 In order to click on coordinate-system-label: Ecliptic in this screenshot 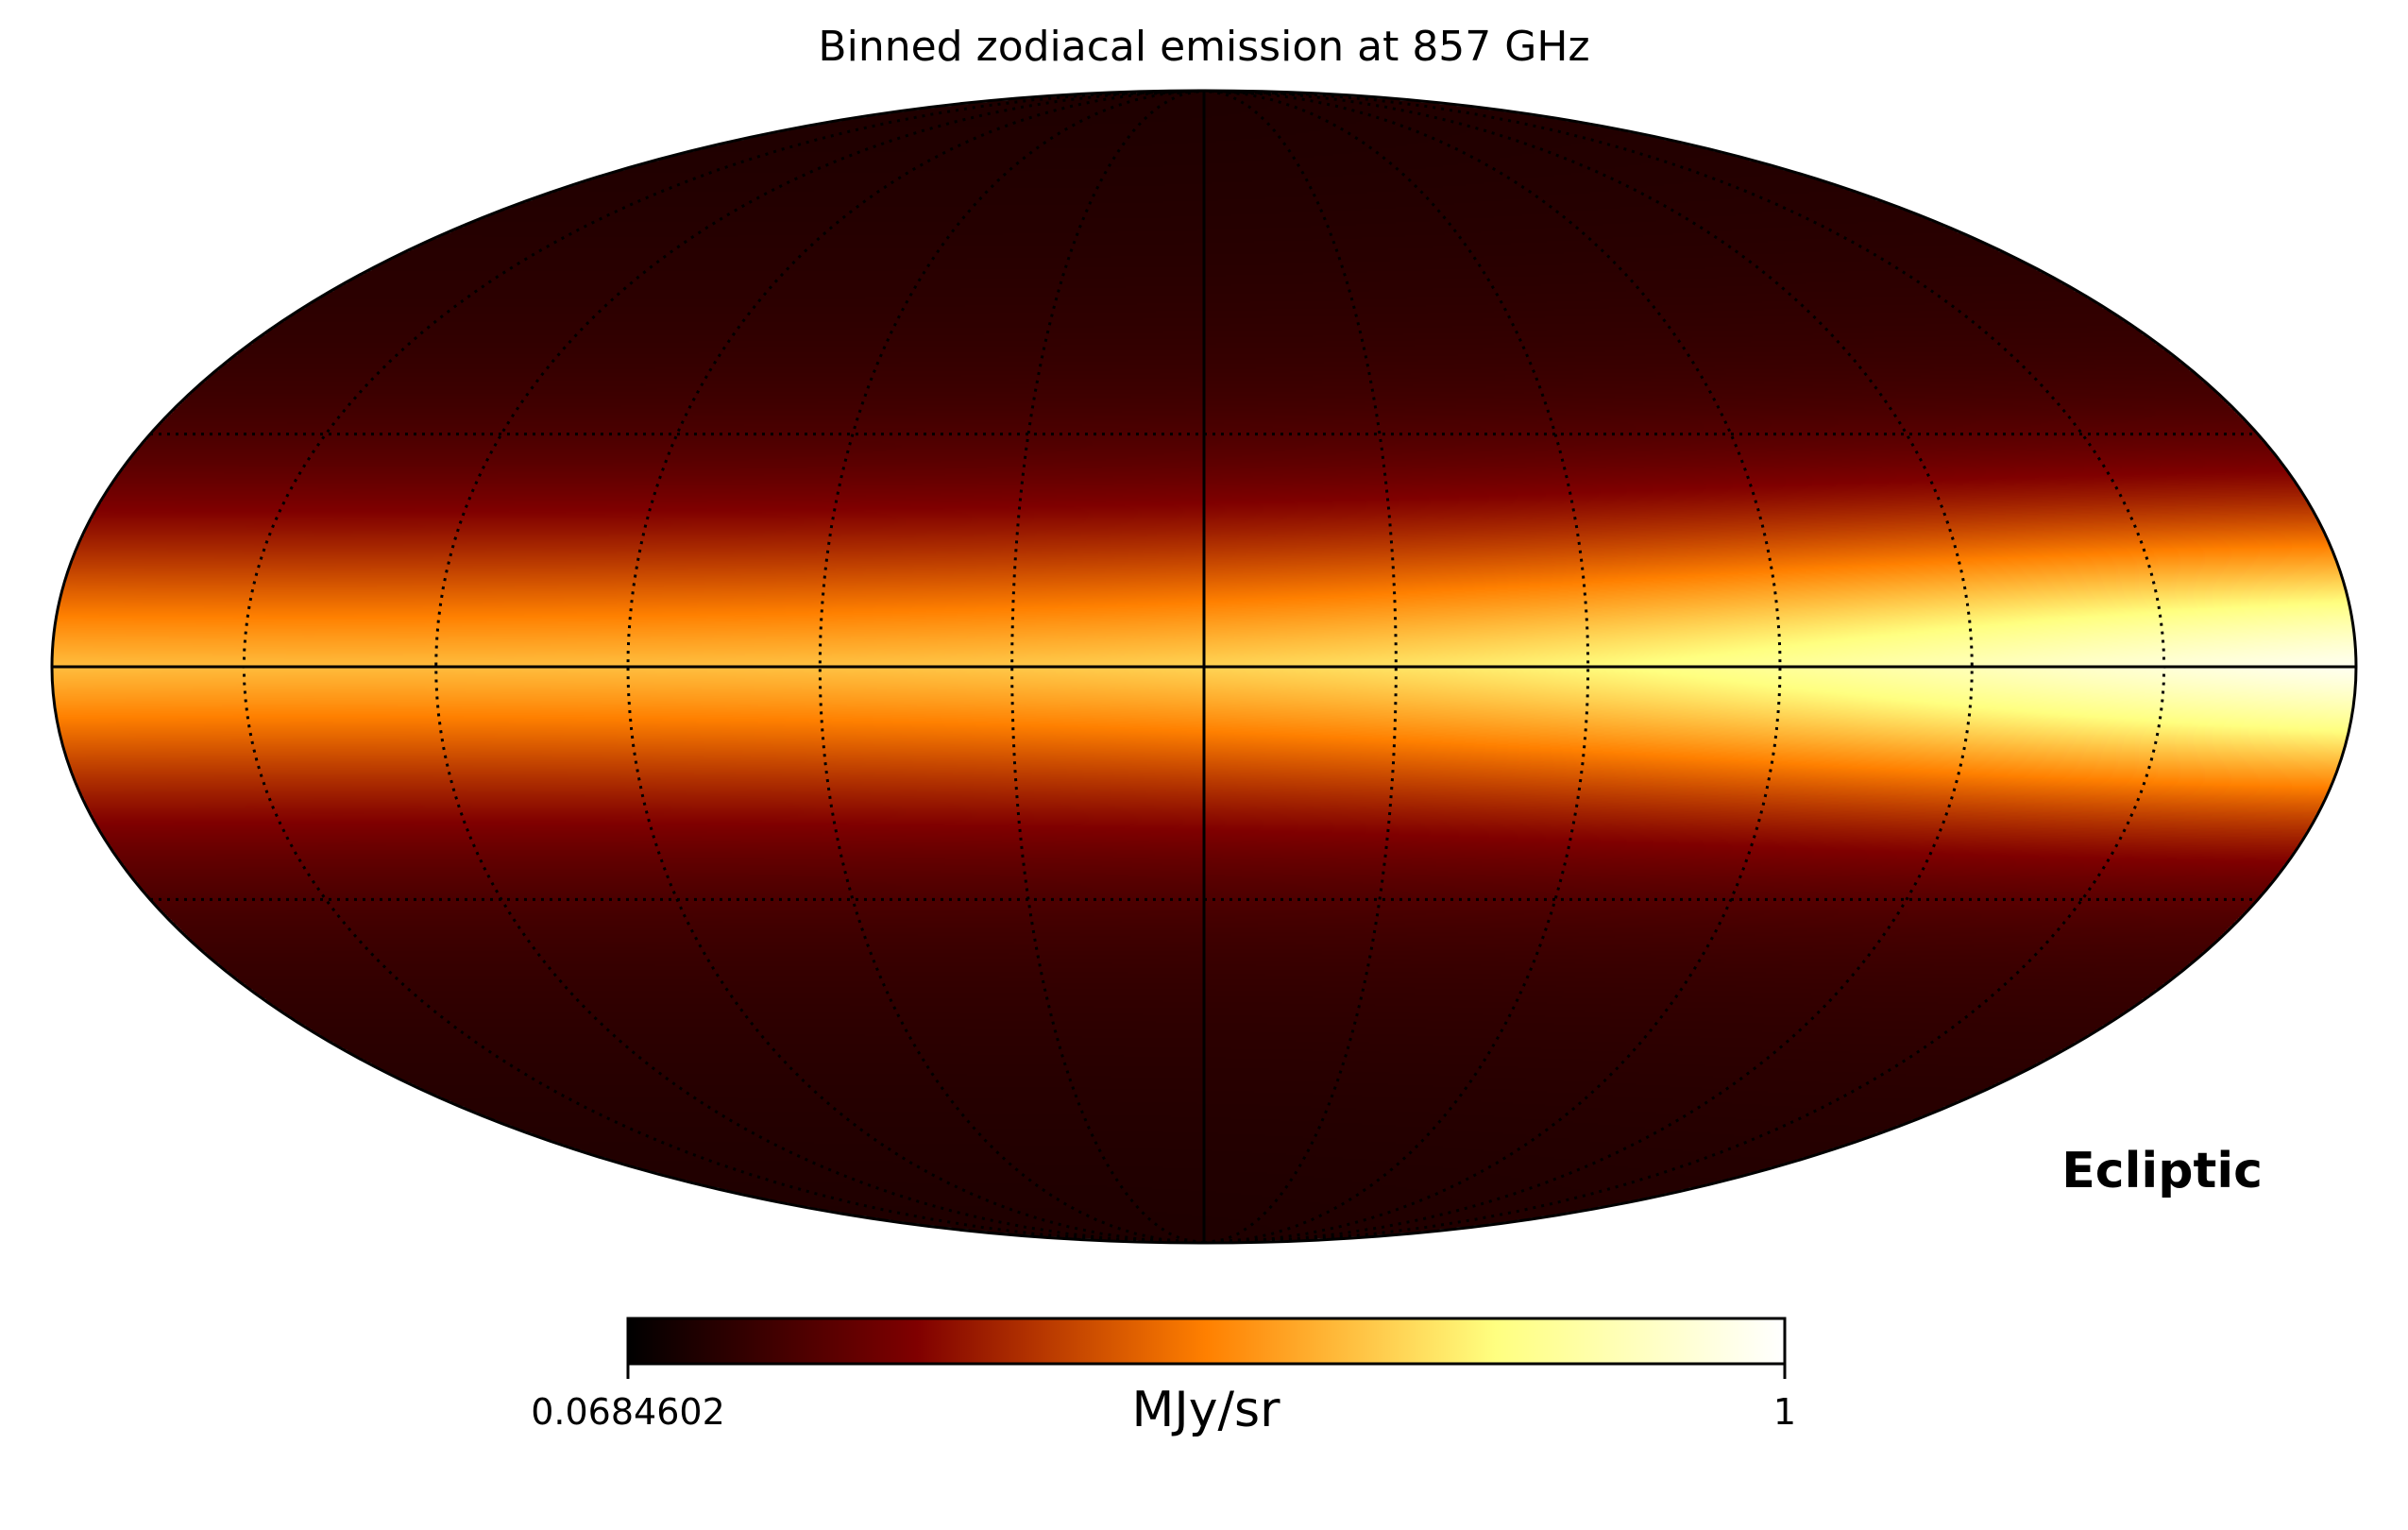, I will do `click(2162, 1171)`.